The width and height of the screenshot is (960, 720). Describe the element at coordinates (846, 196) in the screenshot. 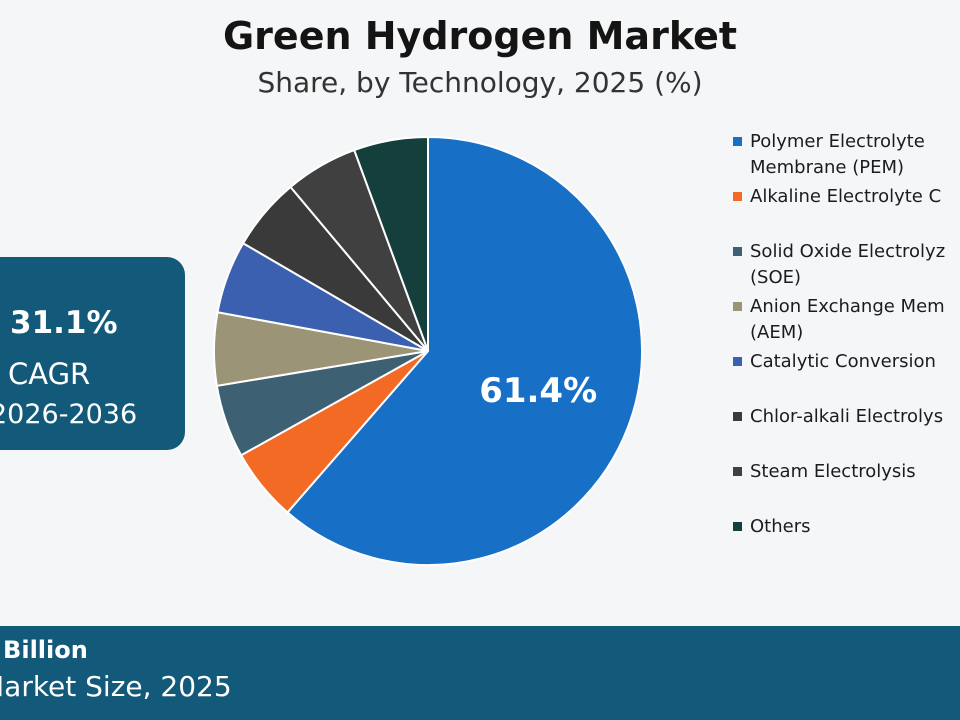

I see `legend-label: Alkaline Electrolyte C` at that location.